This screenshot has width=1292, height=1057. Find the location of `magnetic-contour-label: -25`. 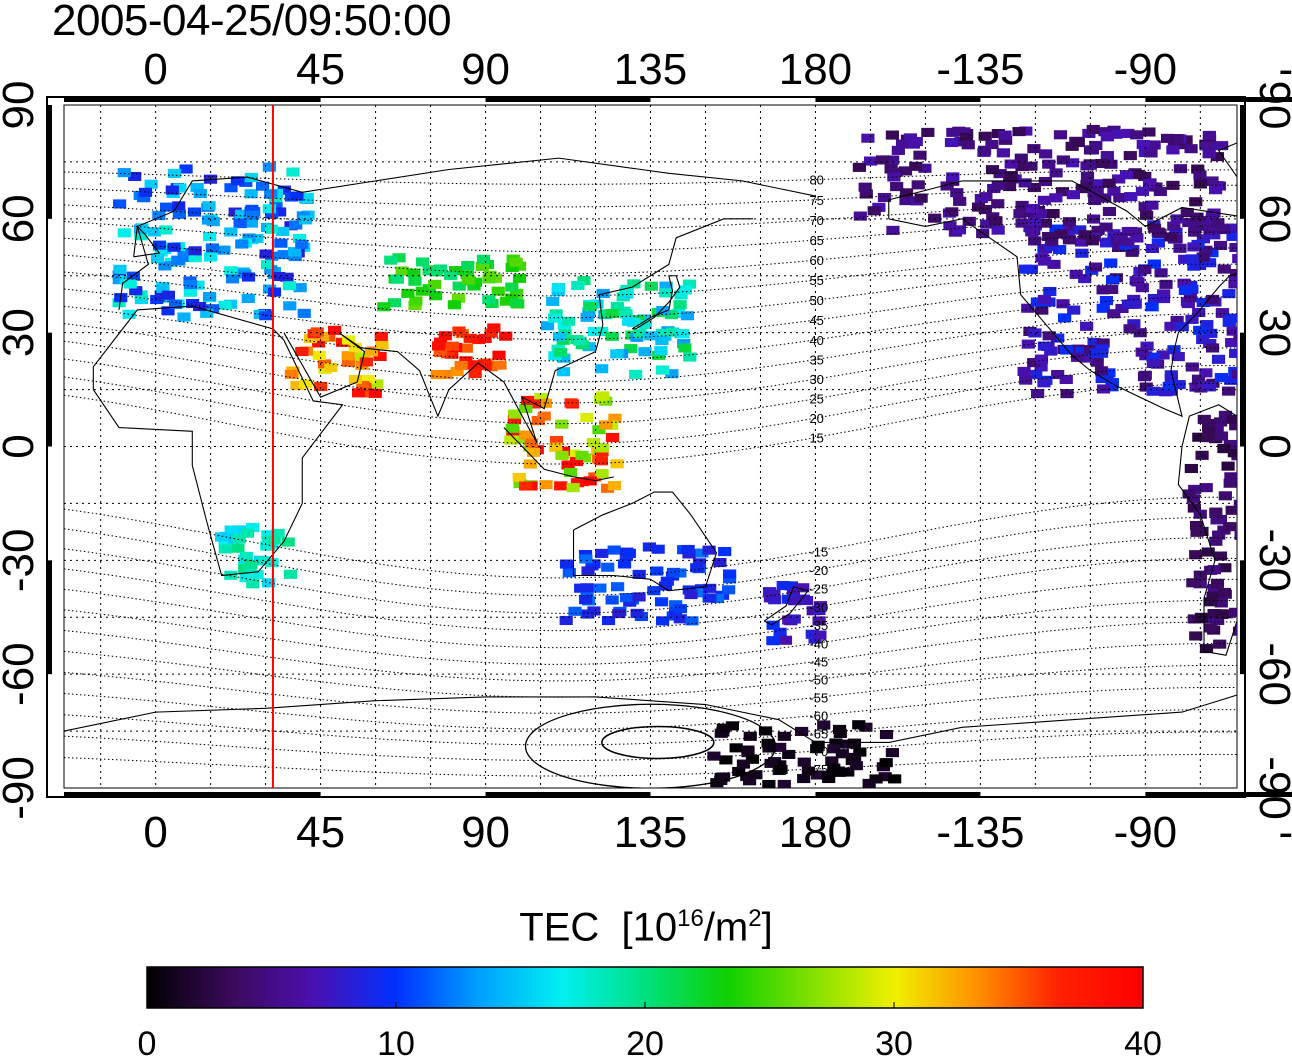

magnetic-contour-label: -25 is located at coordinates (818, 588).